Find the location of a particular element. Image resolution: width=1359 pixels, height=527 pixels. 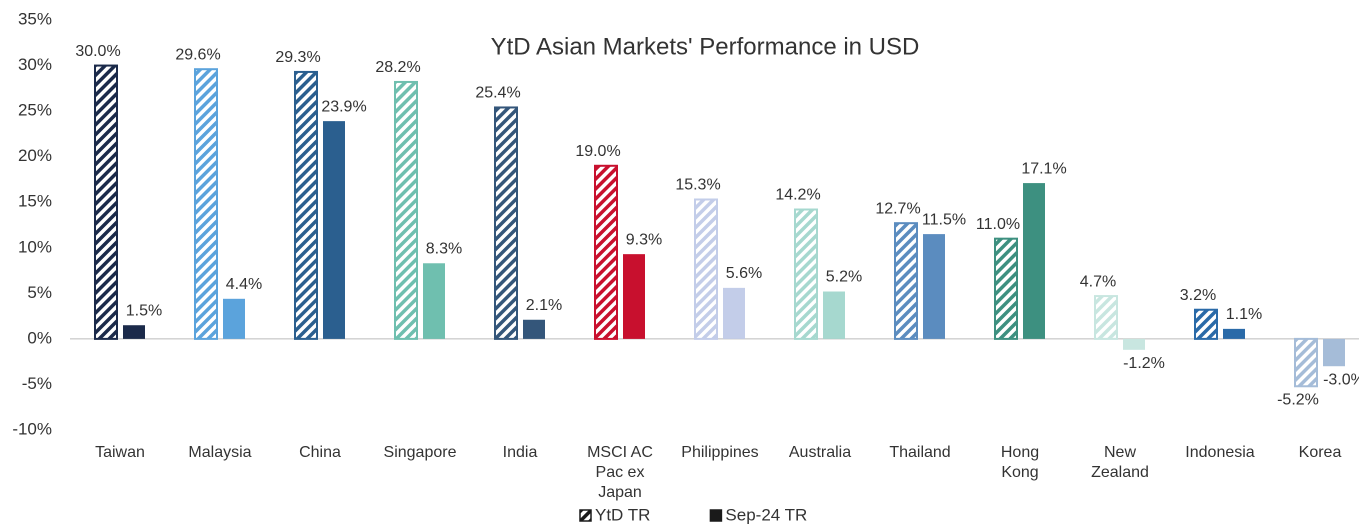

value-label: 4.4% is located at coordinates (244, 284).